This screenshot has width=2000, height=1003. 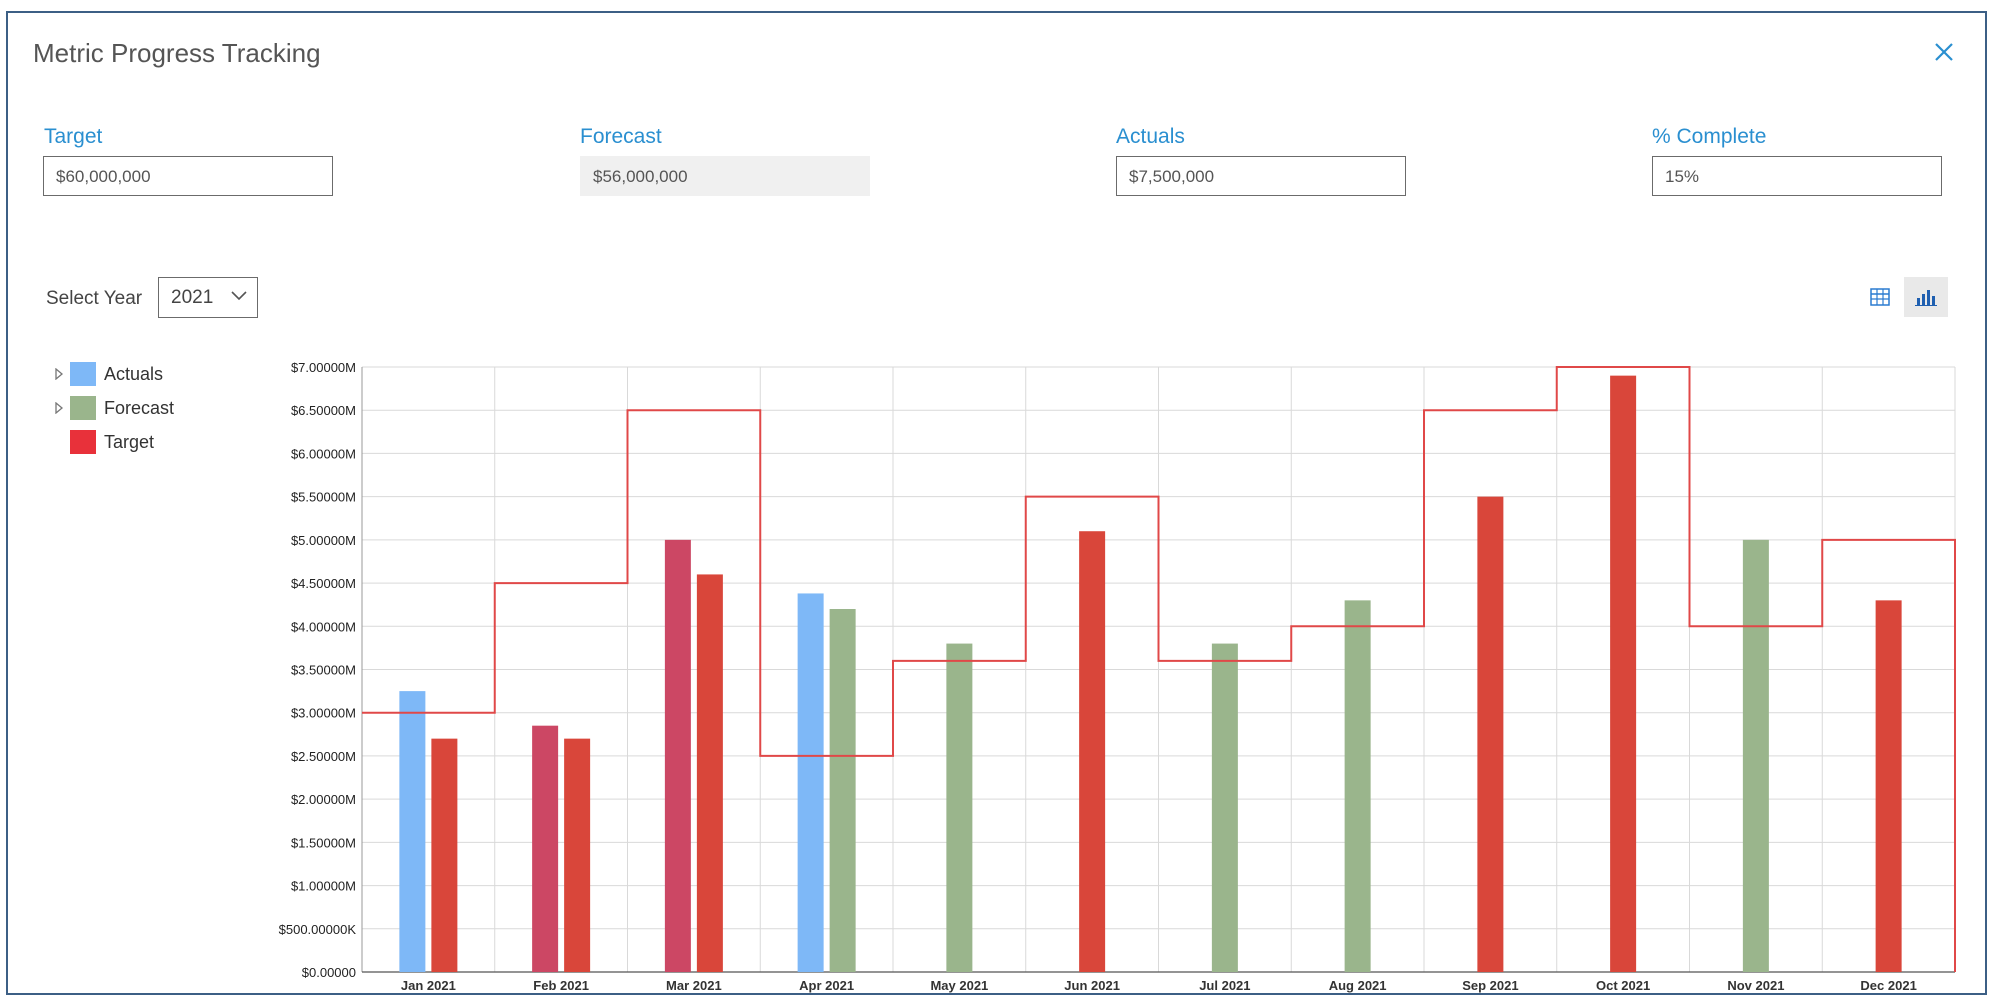 What do you see at coordinates (188, 176) in the screenshot?
I see `target-field: $60,000,000` at bounding box center [188, 176].